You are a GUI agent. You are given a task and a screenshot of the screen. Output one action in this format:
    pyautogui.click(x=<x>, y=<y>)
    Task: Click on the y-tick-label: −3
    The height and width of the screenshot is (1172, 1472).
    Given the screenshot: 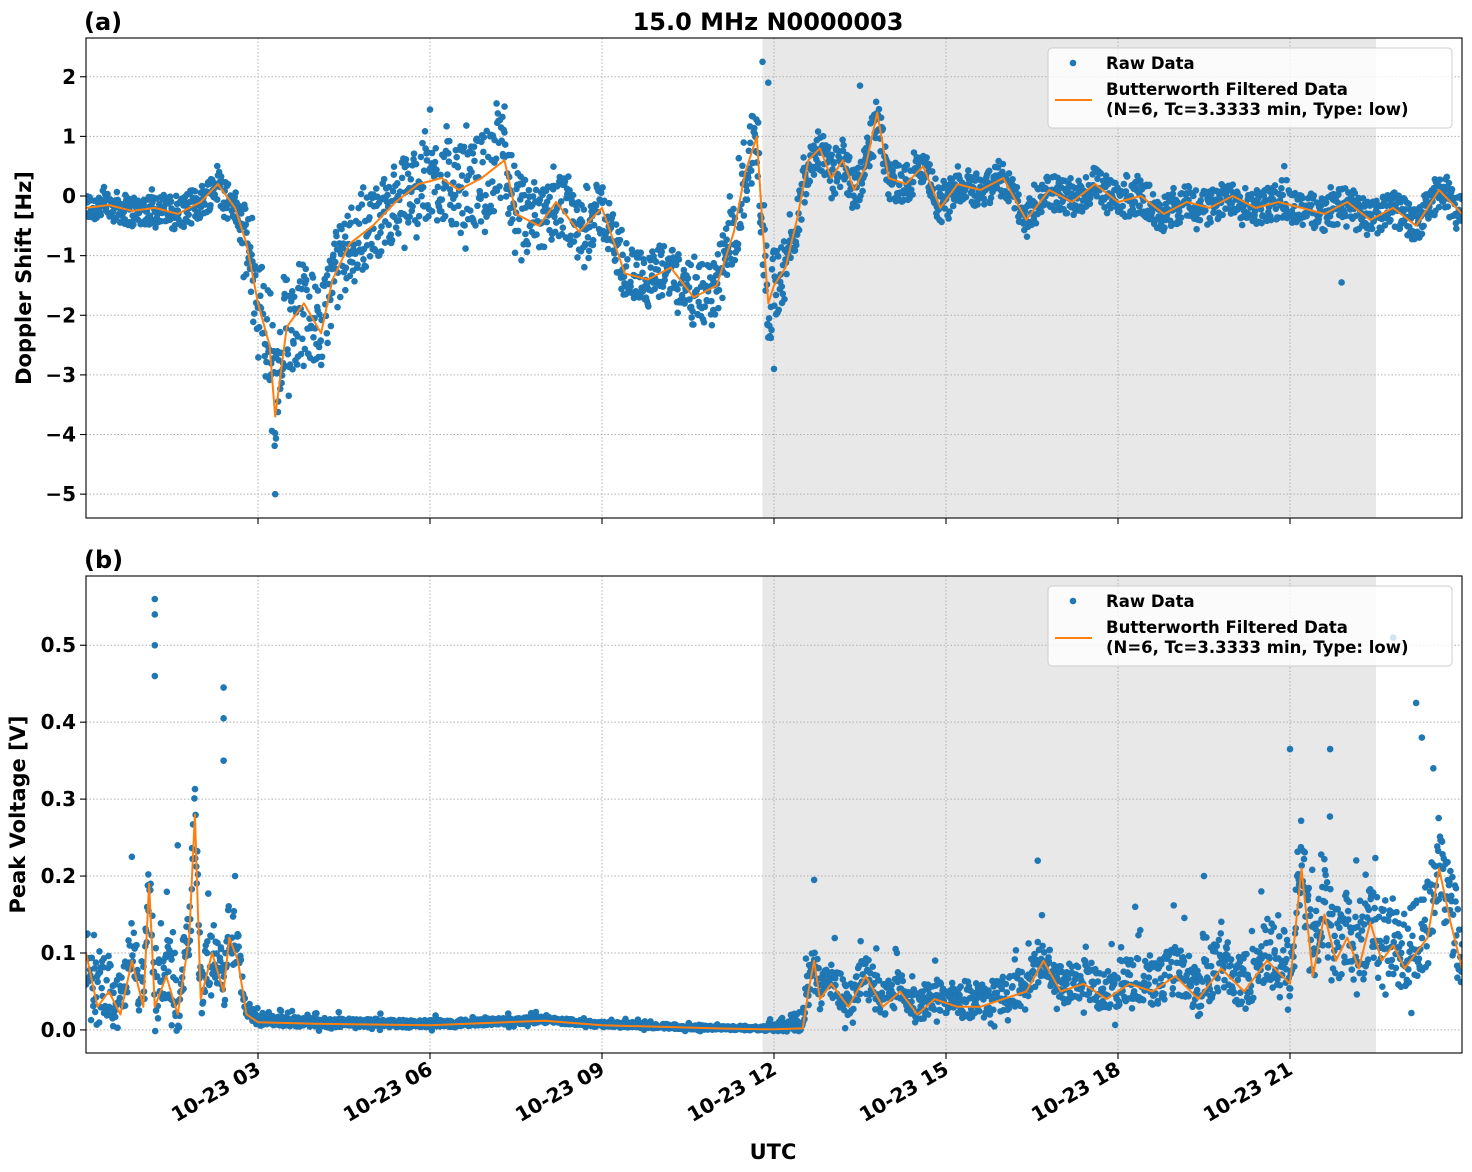 What is the action you would take?
    pyautogui.click(x=60, y=375)
    